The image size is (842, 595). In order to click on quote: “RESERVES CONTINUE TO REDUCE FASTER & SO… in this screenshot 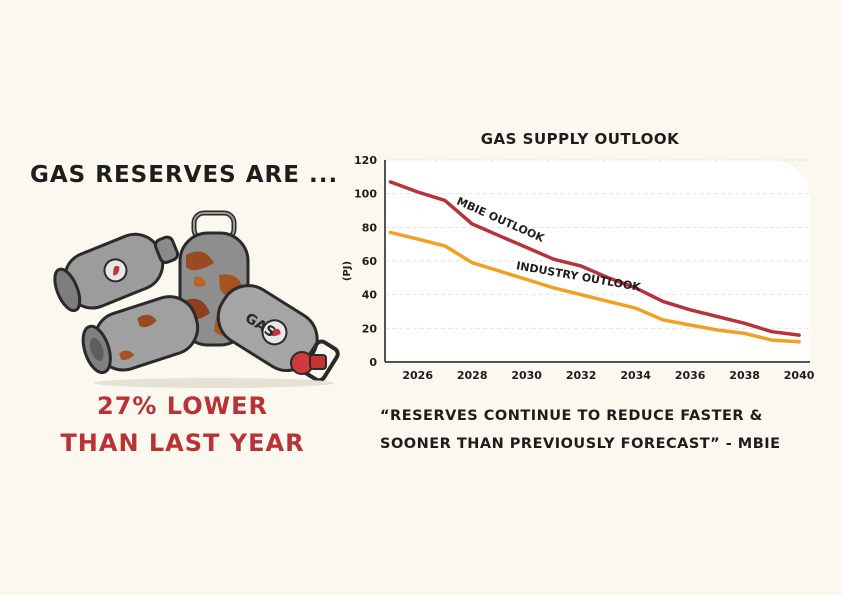, I will do `click(600, 430)`.